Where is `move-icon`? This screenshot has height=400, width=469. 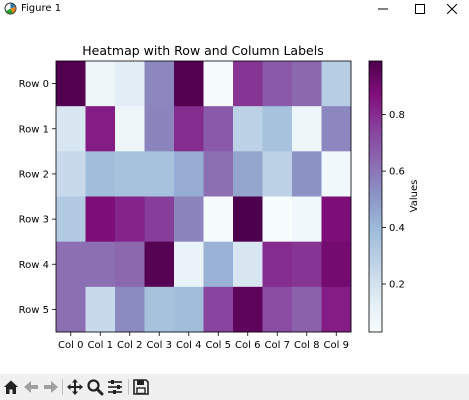 move-icon is located at coordinates (75, 387).